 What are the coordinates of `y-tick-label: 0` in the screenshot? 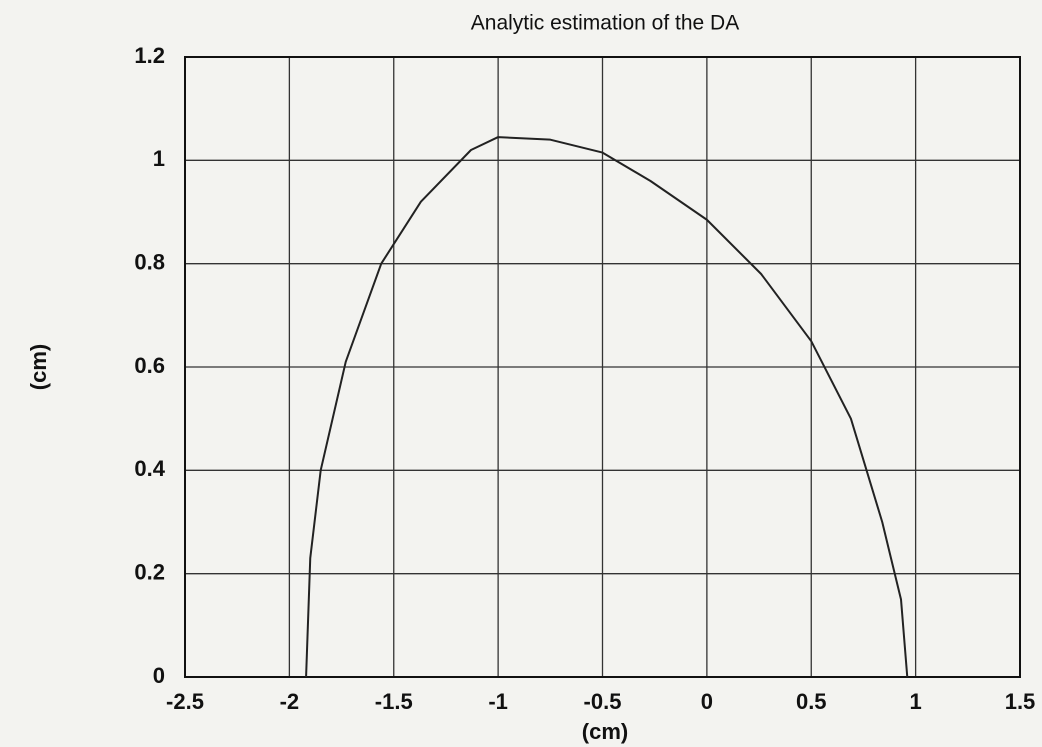 It's located at (159, 675).